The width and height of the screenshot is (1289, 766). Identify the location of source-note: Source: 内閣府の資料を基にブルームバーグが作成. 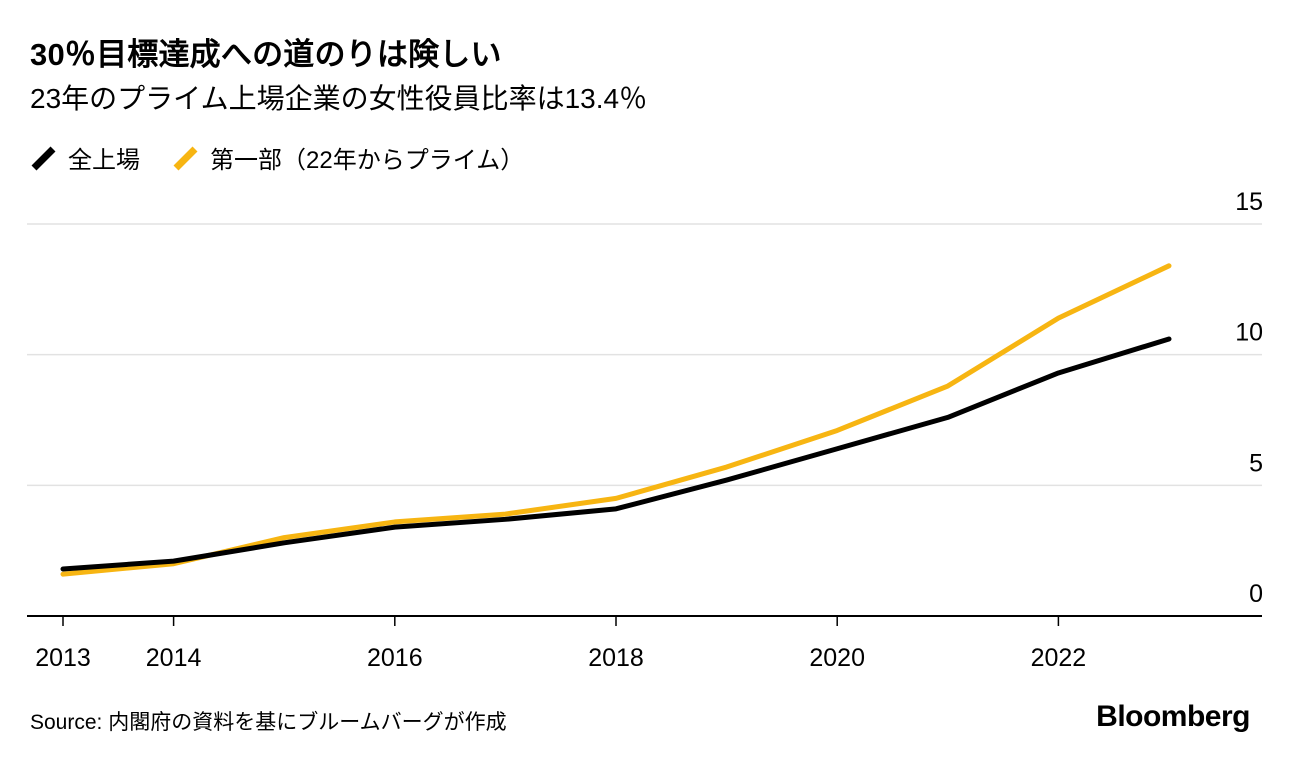
(268, 722).